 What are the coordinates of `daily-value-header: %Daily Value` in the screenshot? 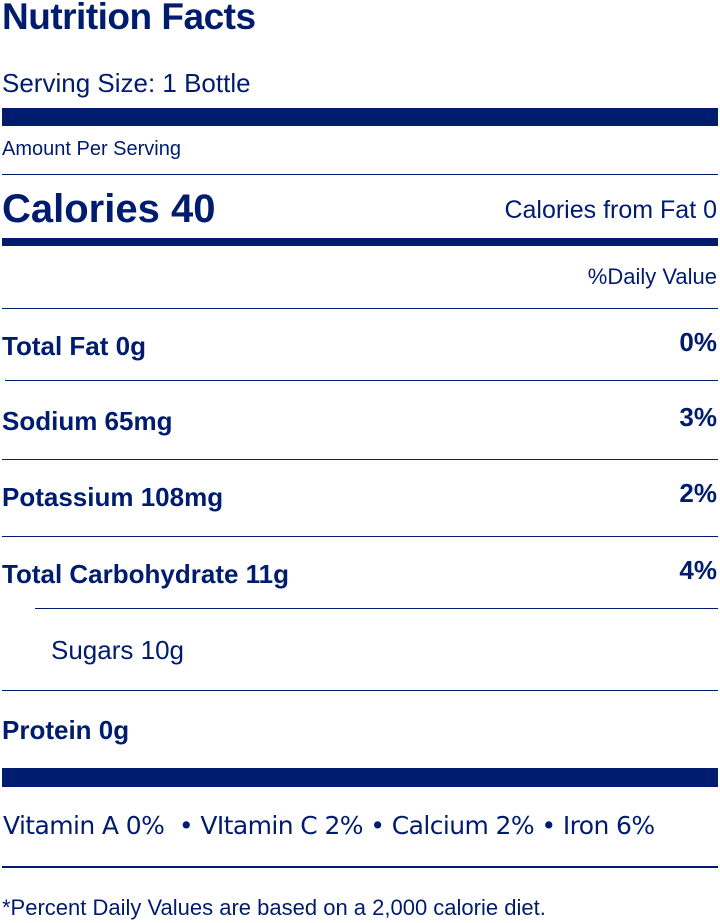 It's located at (652, 276).